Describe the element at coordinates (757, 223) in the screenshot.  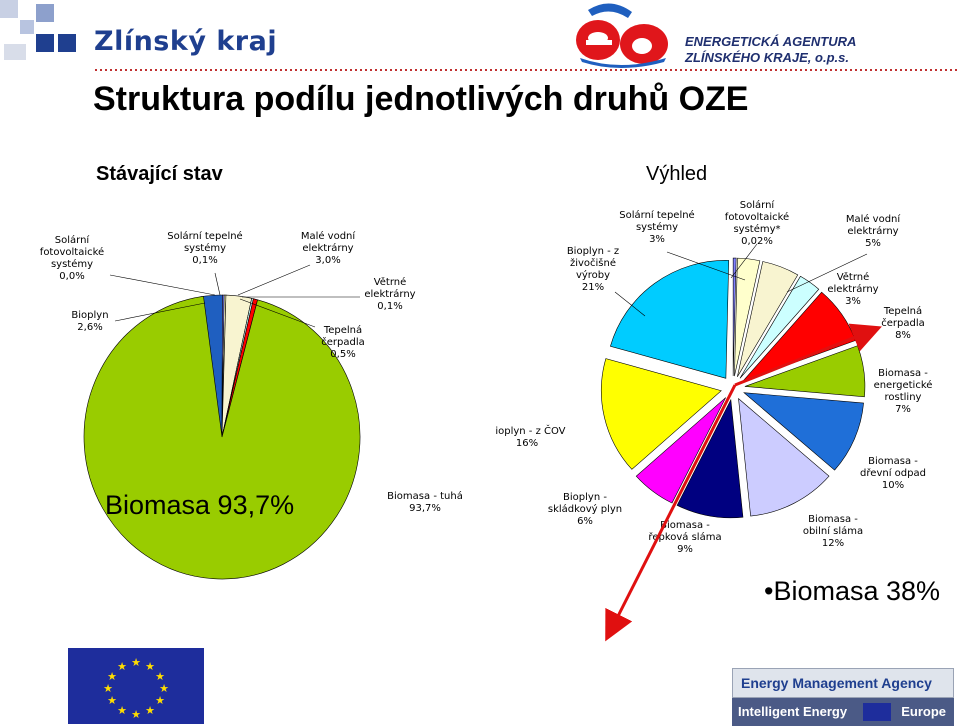
I see `slice-label-0: Solární fotovoltaické systémy* 0,02%` at that location.